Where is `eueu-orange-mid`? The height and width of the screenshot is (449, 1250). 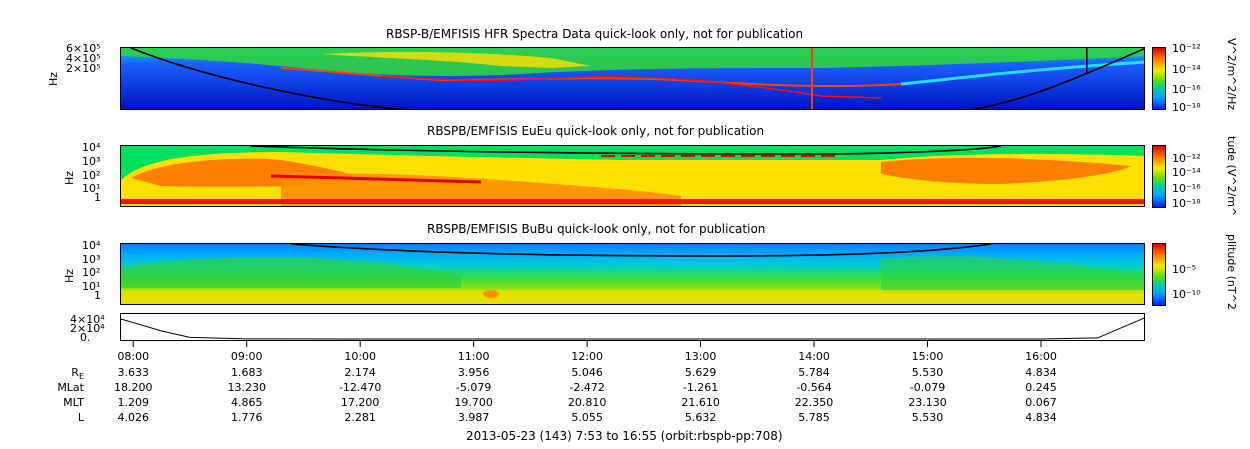
eueu-orange-mid is located at coordinates (481, 189).